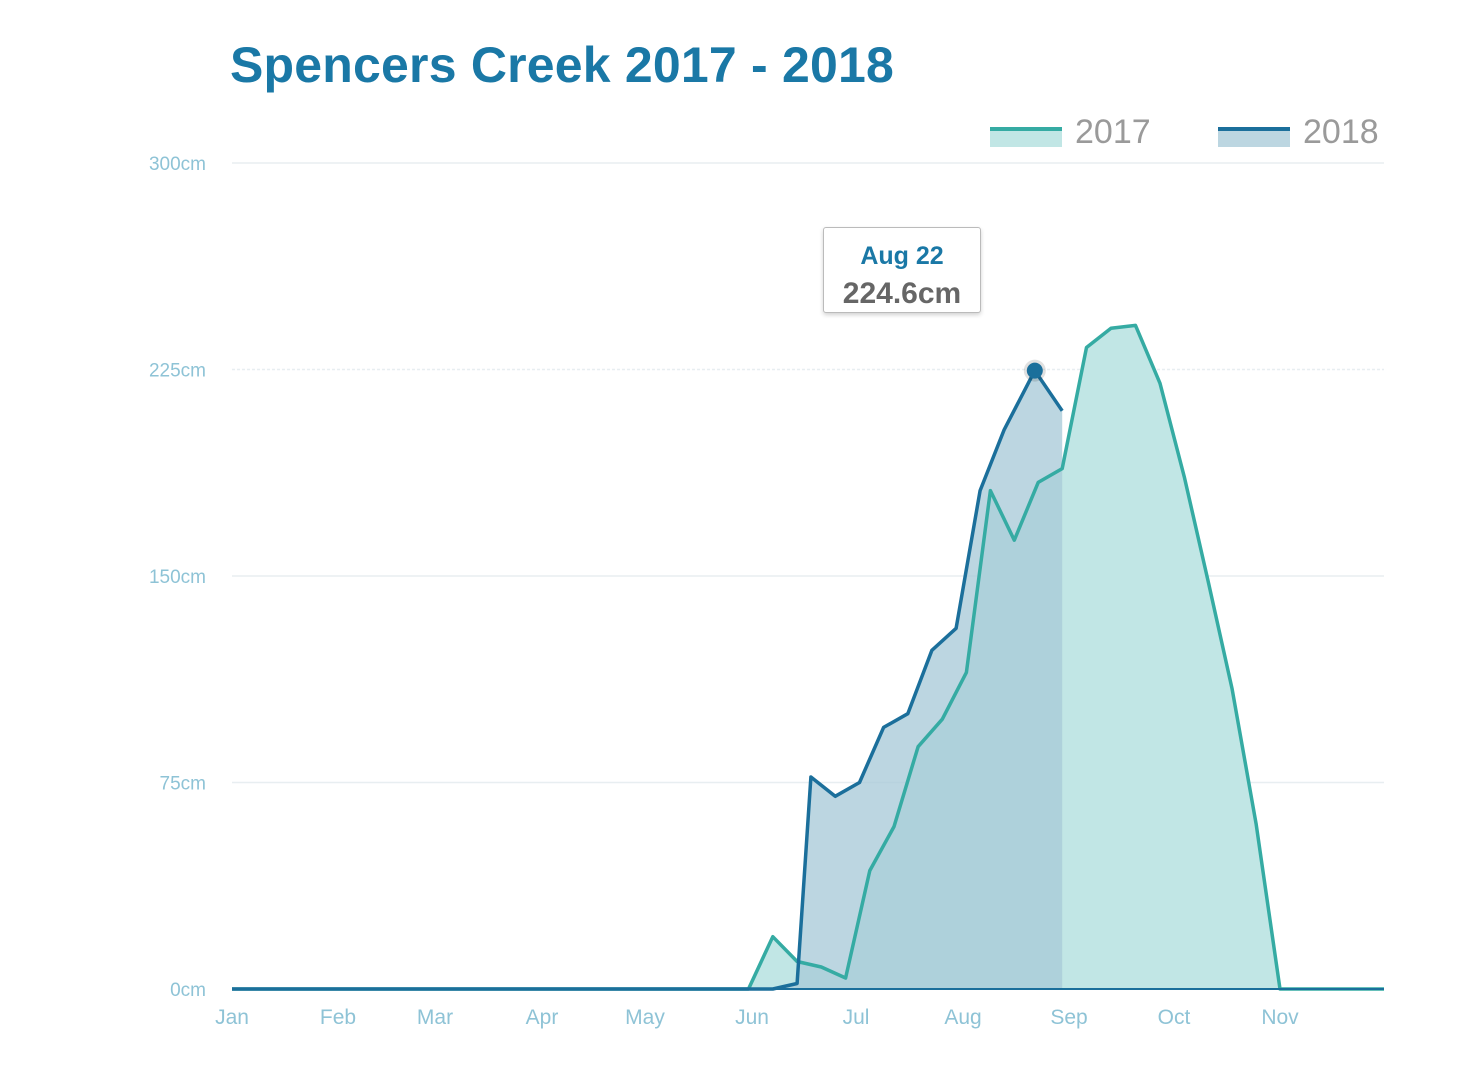 This screenshot has width=1460, height=1088. Describe the element at coordinates (1184, 132) in the screenshot. I see `legend: 2017 2018` at that location.